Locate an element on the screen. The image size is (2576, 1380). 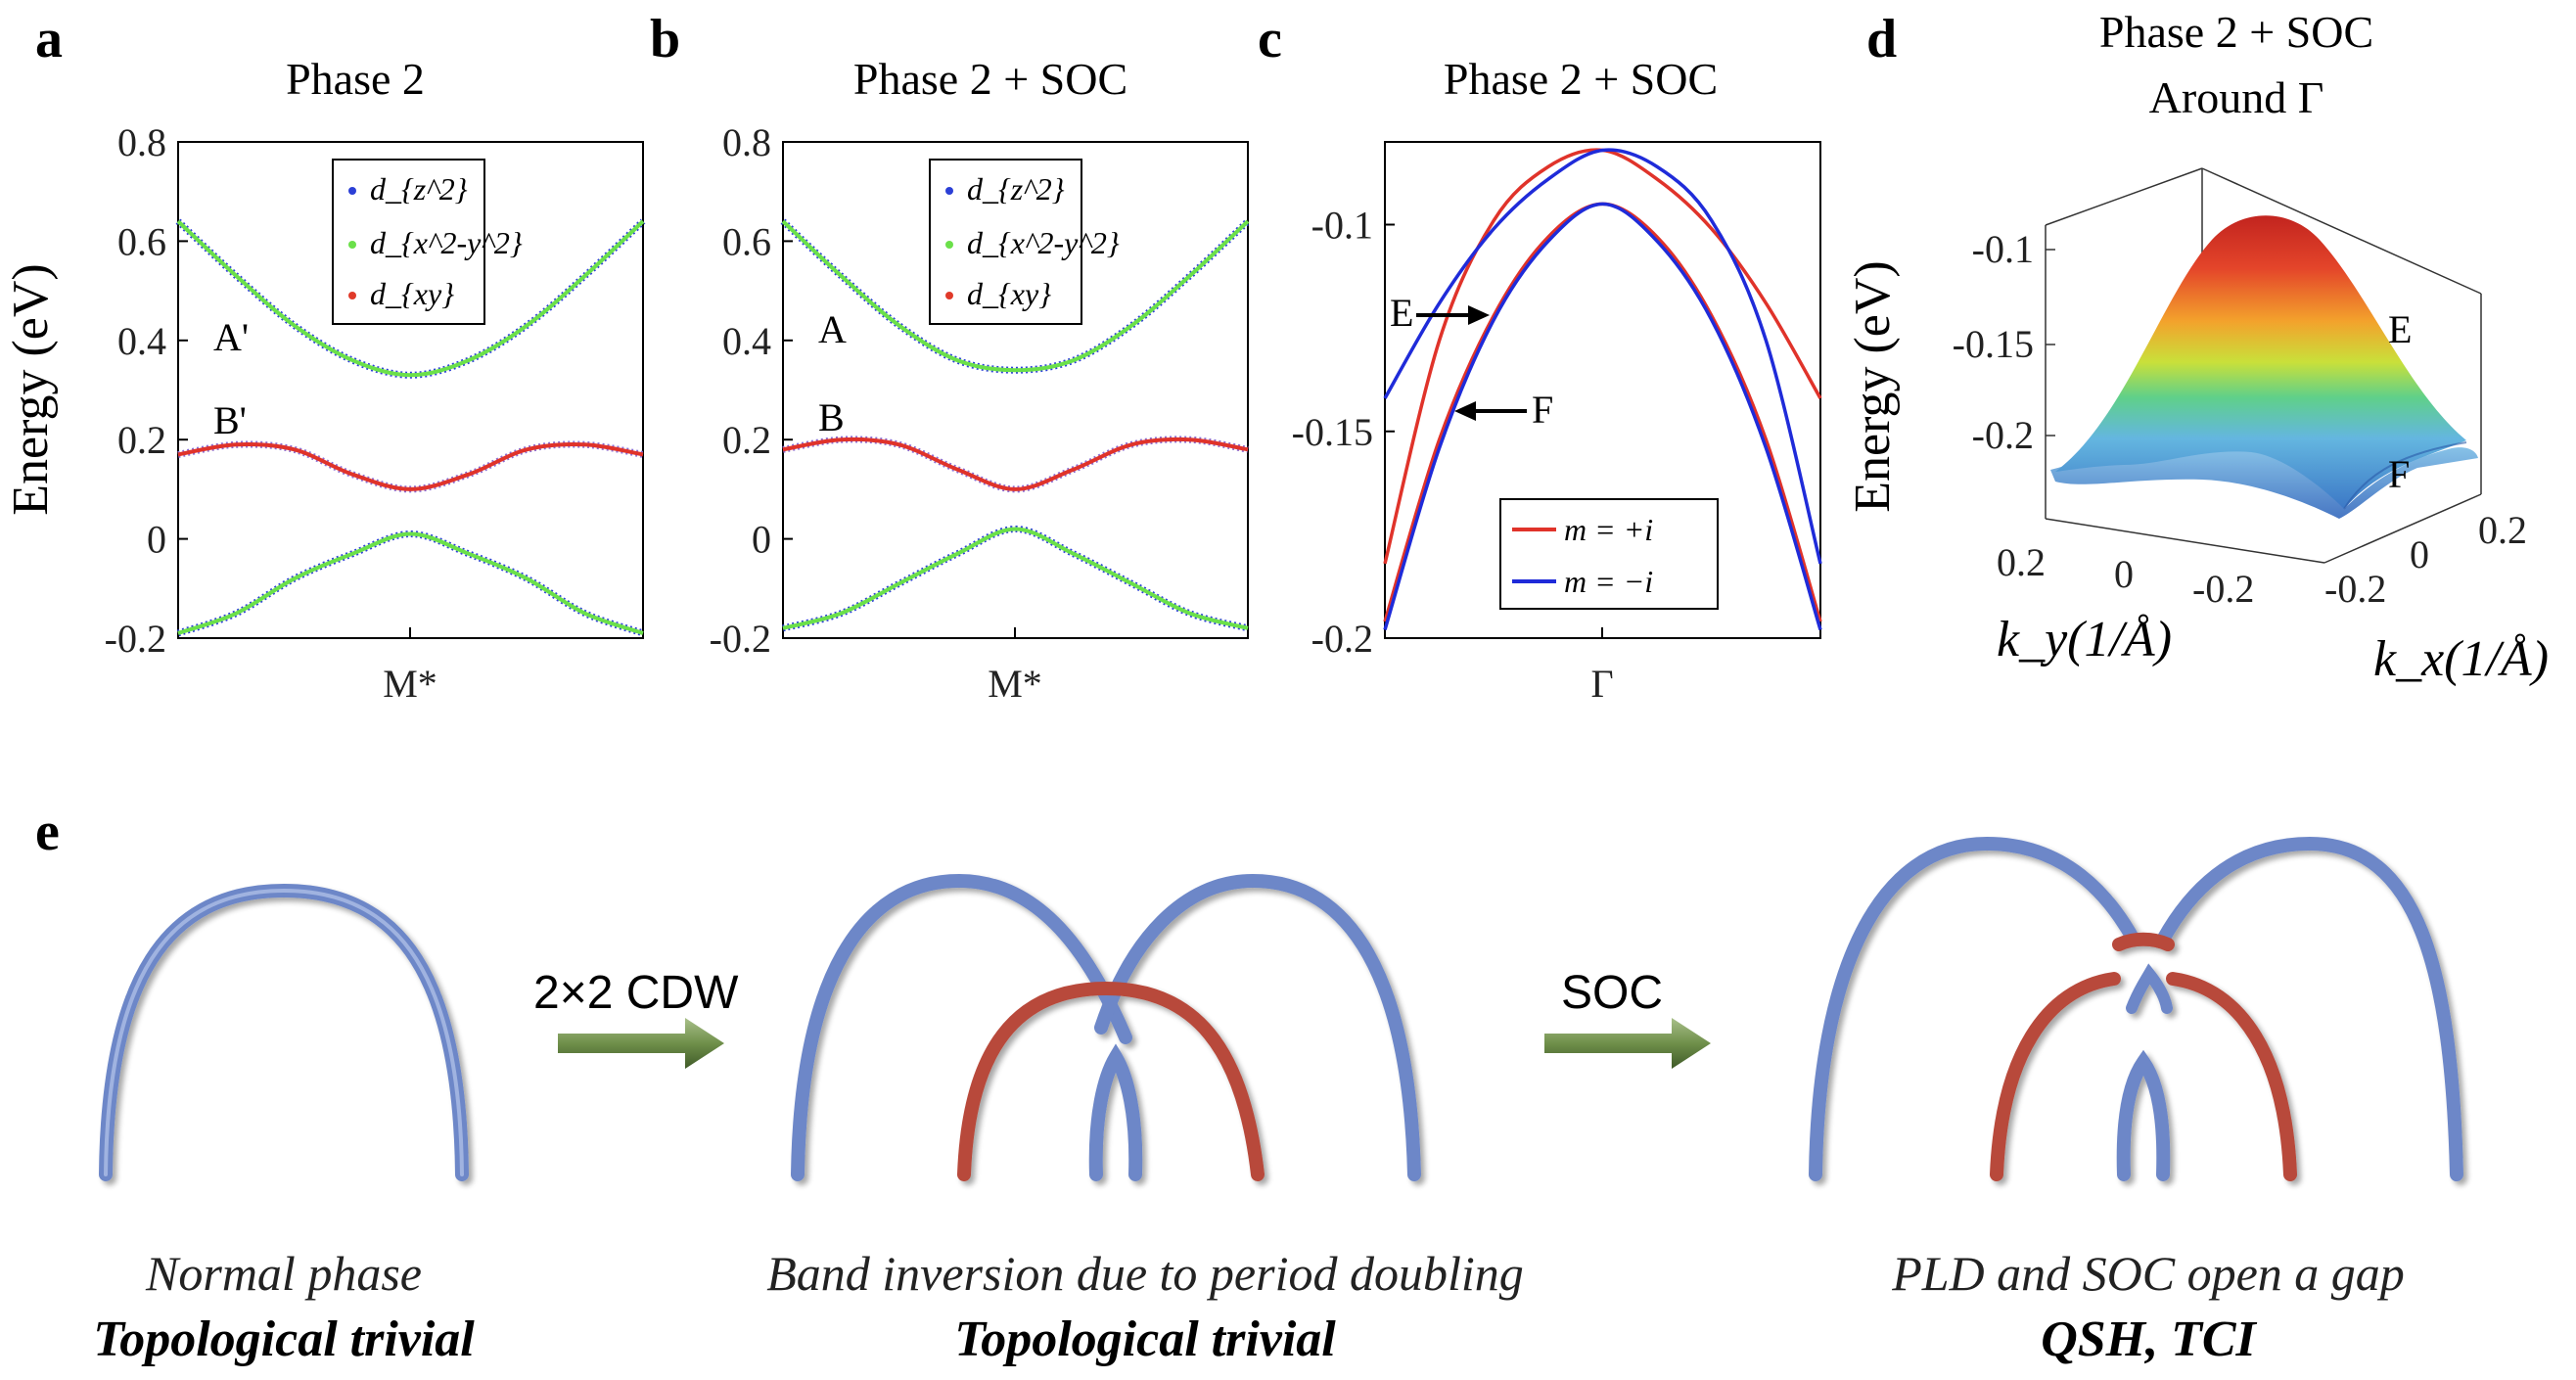
schematic-band-inversion is located at coordinates (1106, 1027).